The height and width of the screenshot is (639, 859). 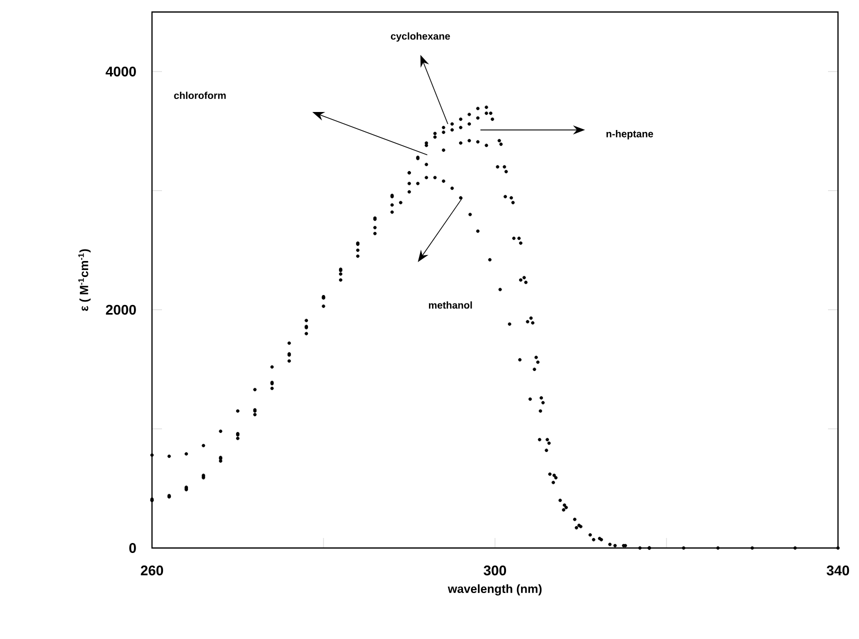 I want to click on x-tick-label: 340, so click(x=838, y=571).